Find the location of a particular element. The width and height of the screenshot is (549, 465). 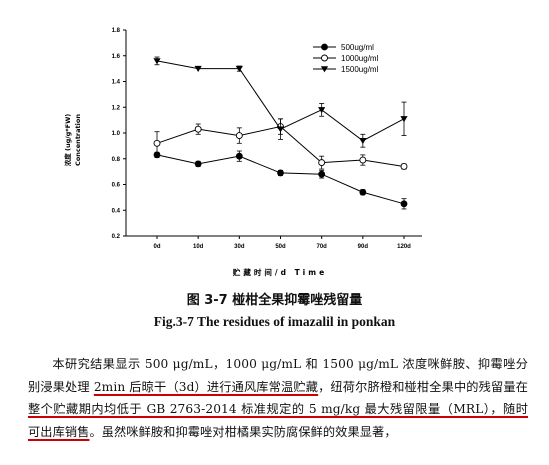

x-tick-label: 0d is located at coordinates (156, 247).